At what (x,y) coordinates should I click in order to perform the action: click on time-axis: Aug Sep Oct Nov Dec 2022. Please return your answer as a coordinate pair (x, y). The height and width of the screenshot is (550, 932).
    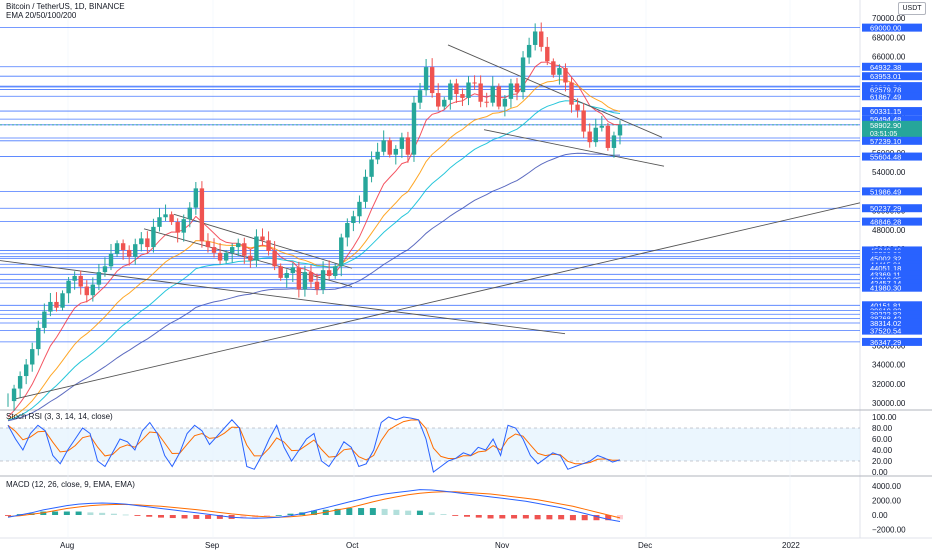
    Looking at the image, I should click on (433, 544).